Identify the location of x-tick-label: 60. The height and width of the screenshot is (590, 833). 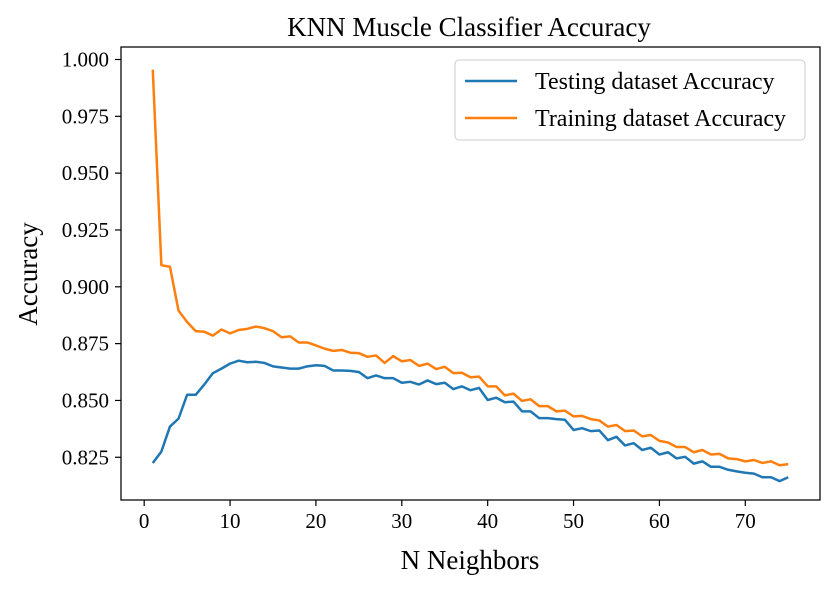
(659, 521).